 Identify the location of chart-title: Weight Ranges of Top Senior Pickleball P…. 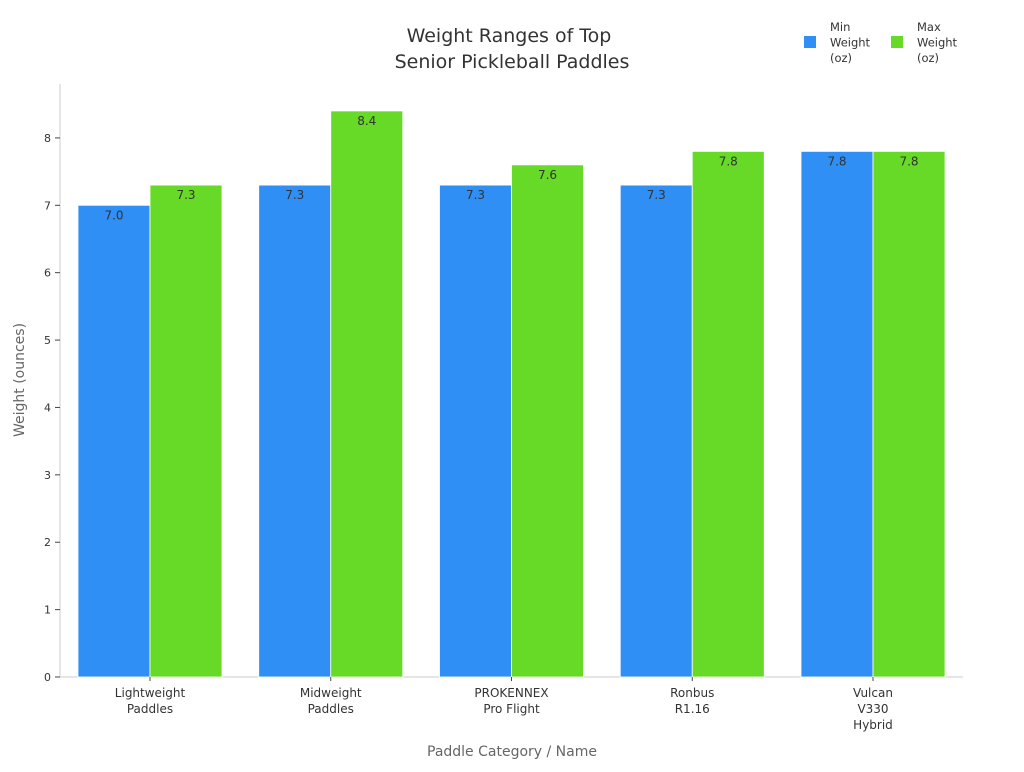
(512, 49).